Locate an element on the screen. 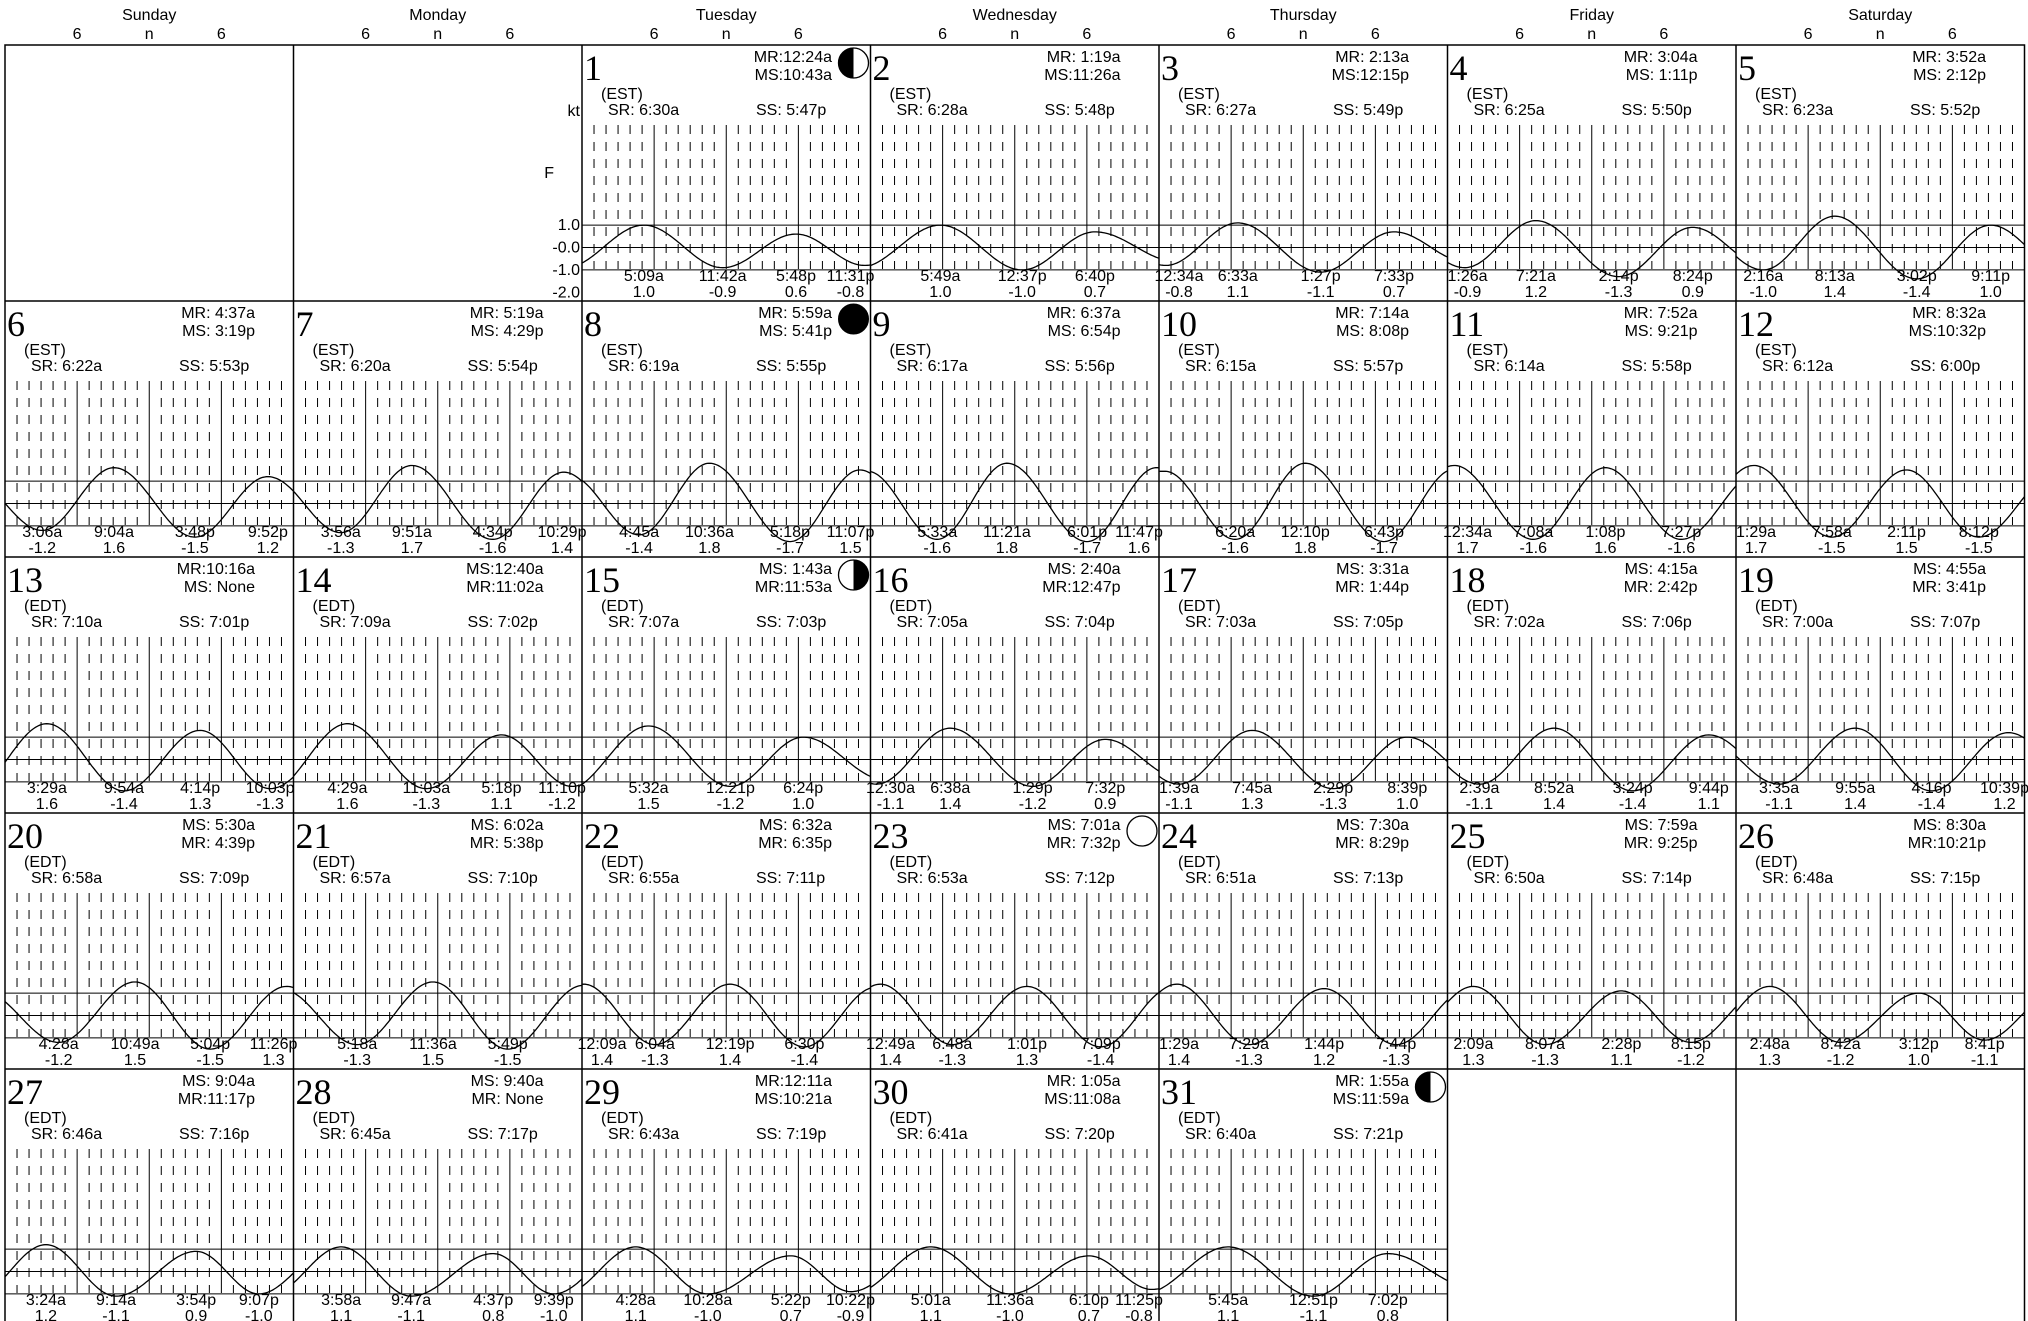 This screenshot has height=1321, width=2028. sunrise-time: SR: 6:15a is located at coordinates (1220, 366).